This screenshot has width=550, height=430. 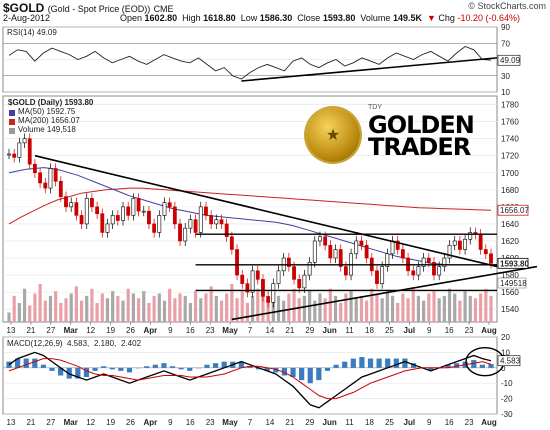 I want to click on macd-x-tick-label: 26, so click(x=130, y=422).